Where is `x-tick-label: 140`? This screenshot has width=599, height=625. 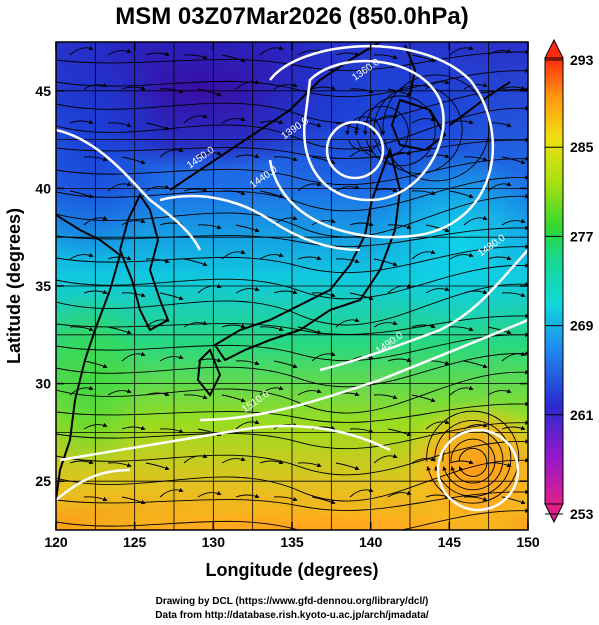
x-tick-label: 140 is located at coordinates (371, 542).